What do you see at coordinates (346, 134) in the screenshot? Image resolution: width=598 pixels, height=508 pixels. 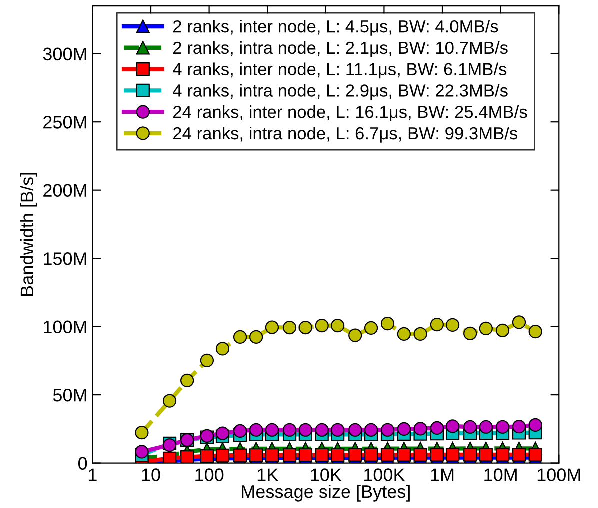 I see `legend-label: 24 ranks, intra node, L: 6.7μs, BW: 99.3MB/s` at bounding box center [346, 134].